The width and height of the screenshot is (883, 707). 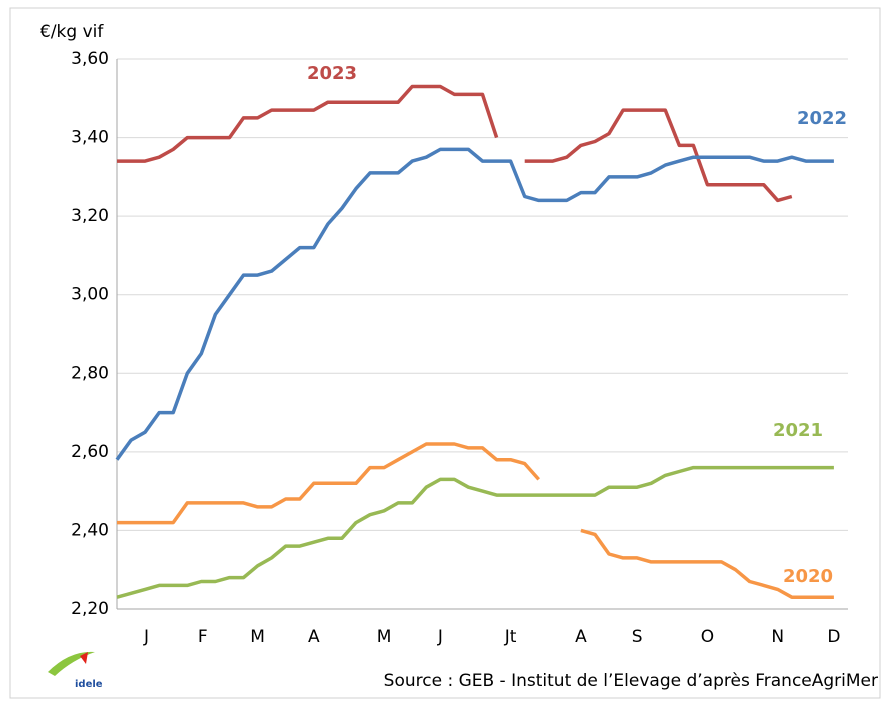 I want to click on y-tick-label: 3,40, so click(x=90, y=138).